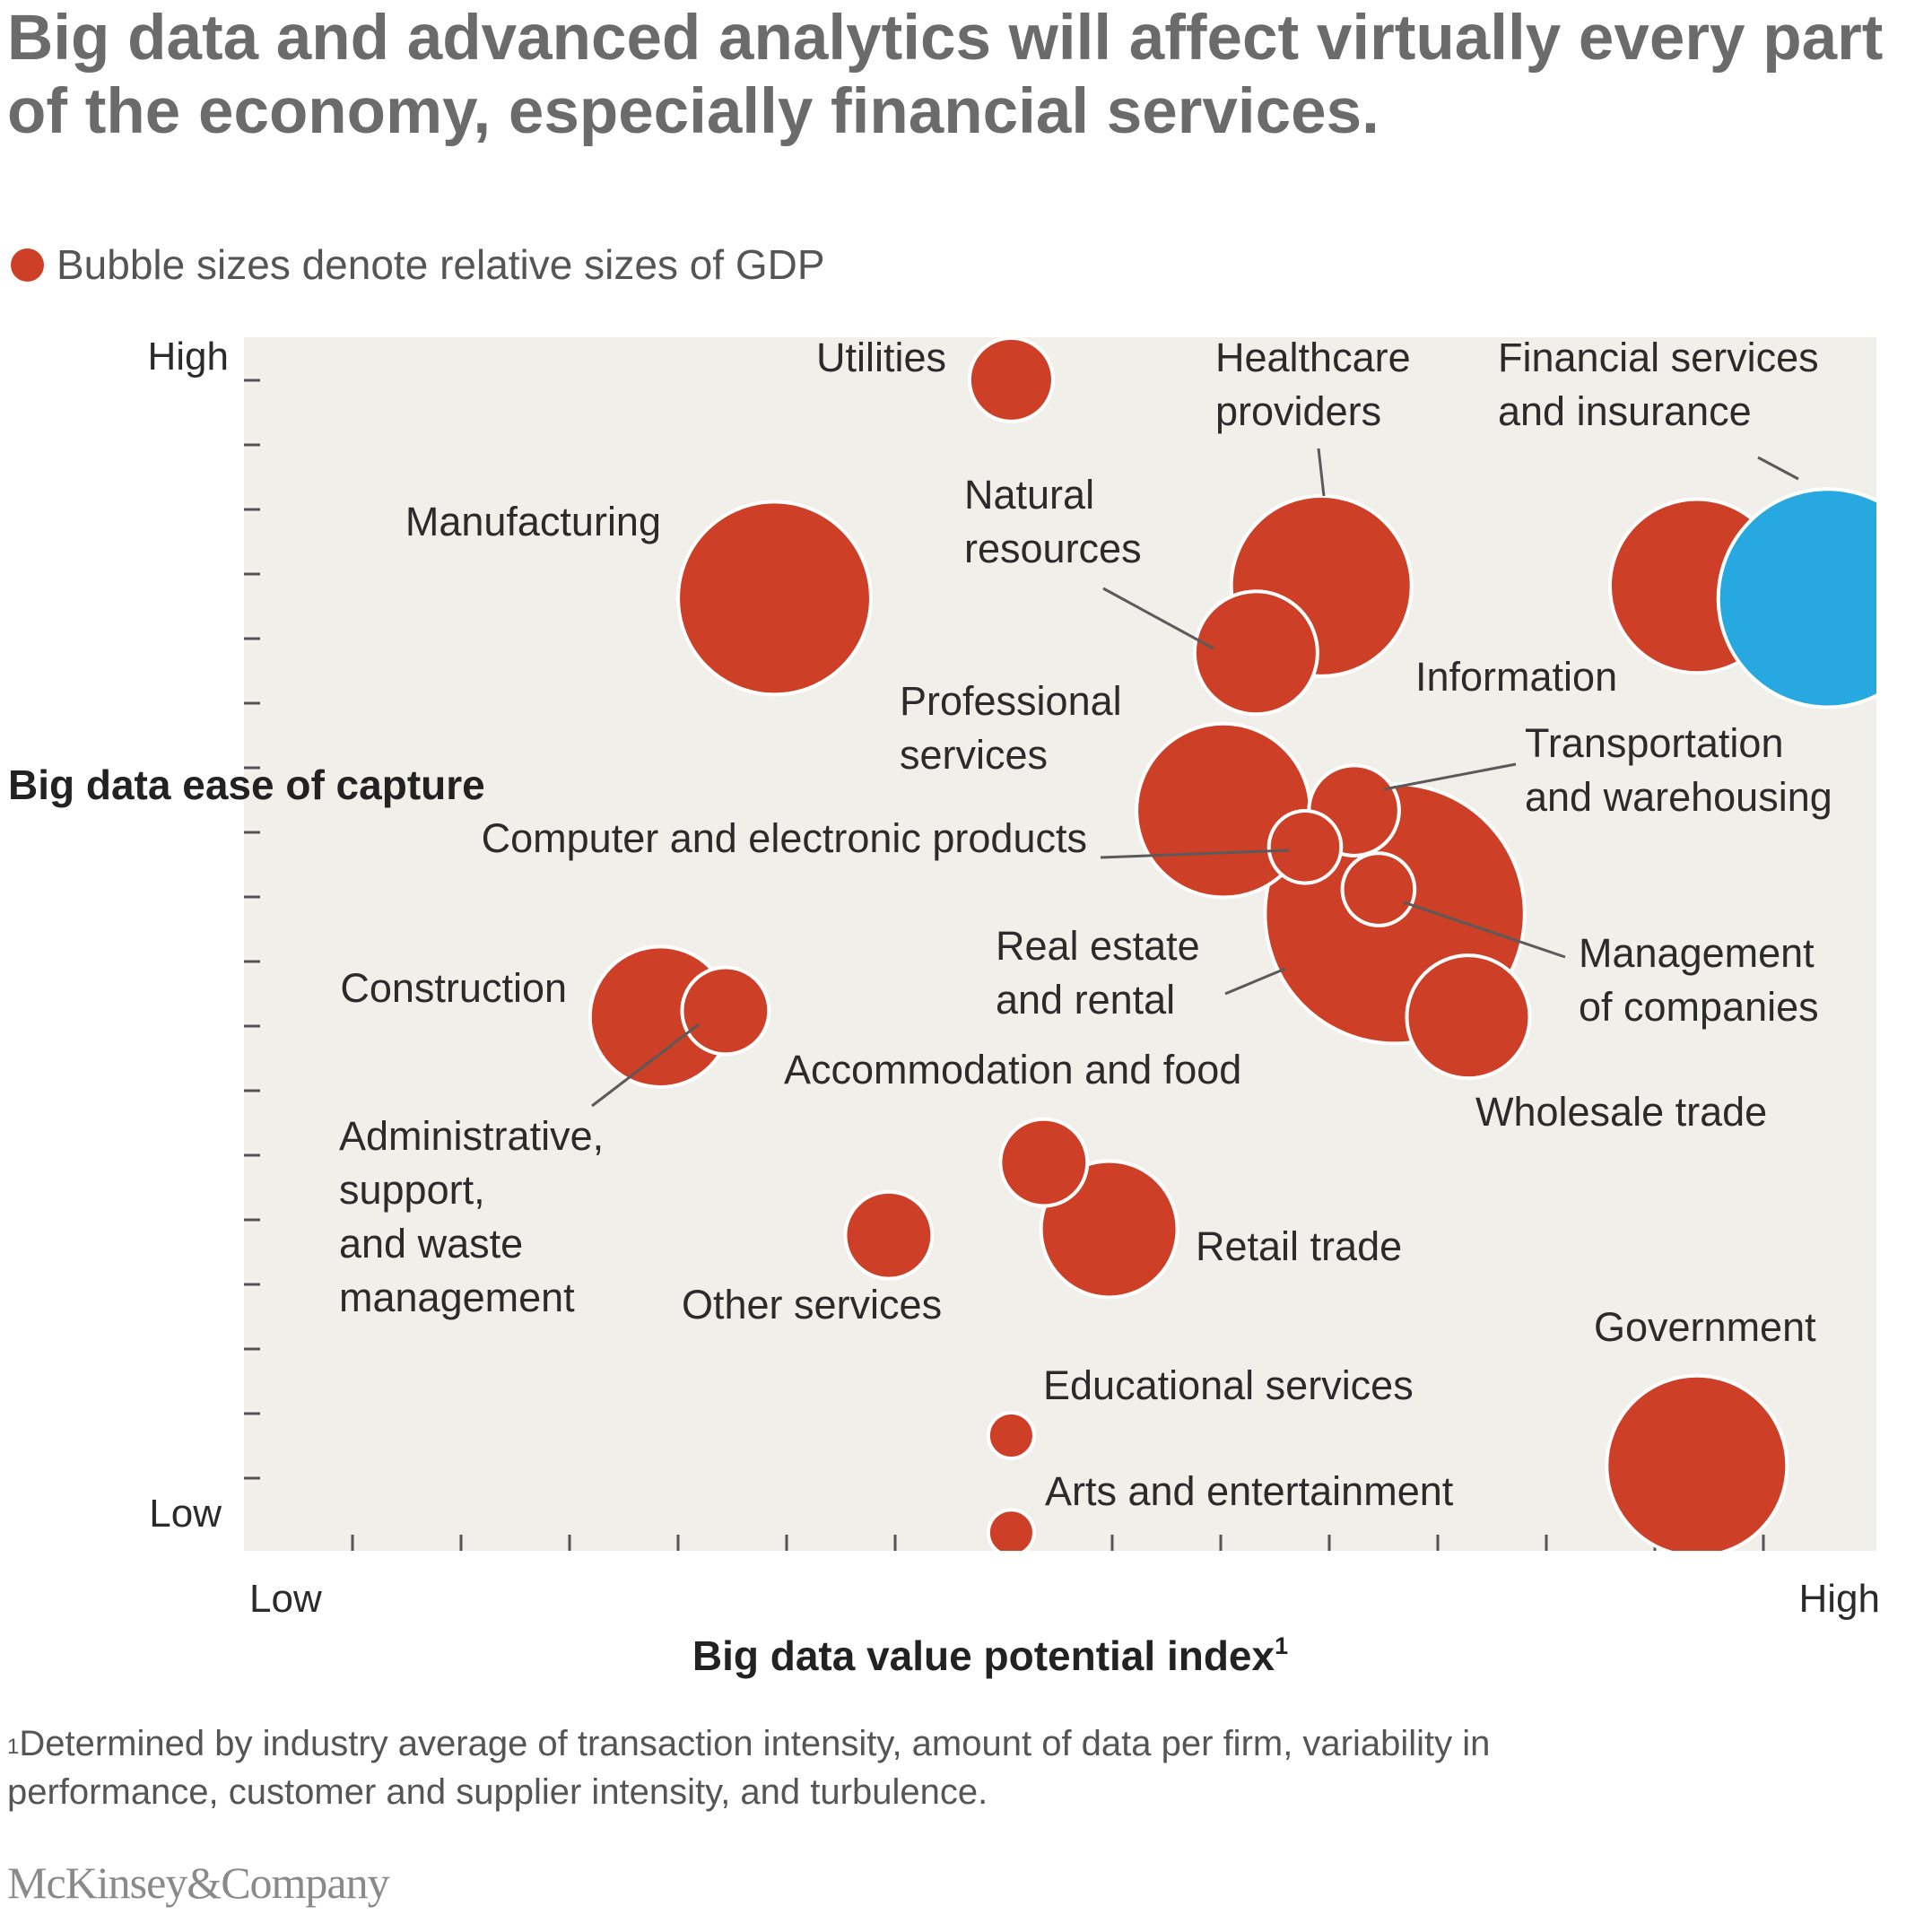  I want to click on bubble-arts-and-entertainment, so click(1011, 1529).